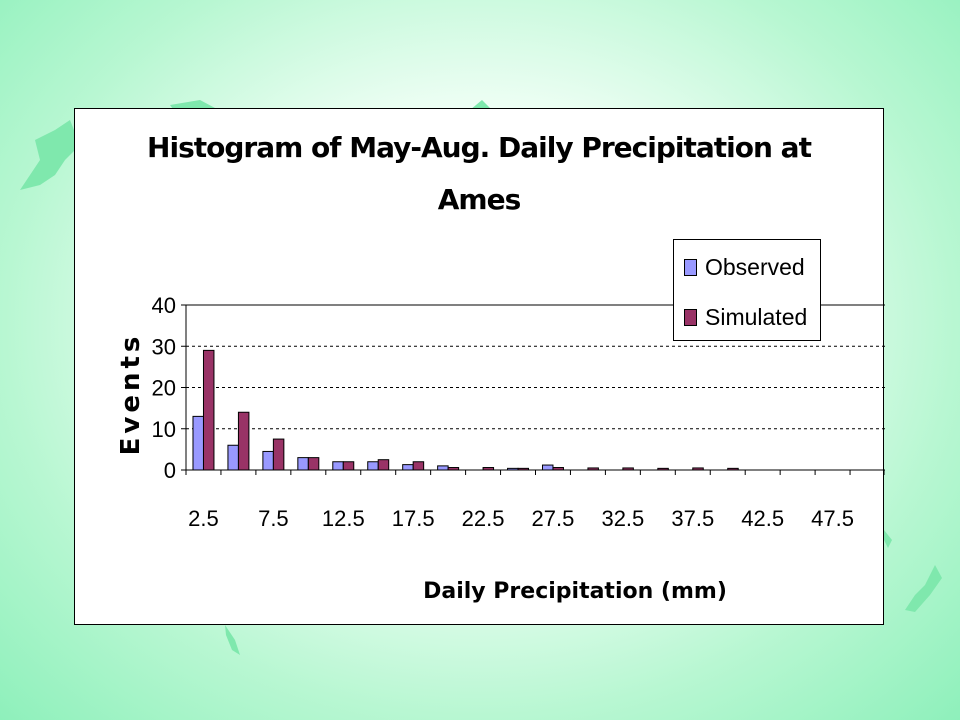  What do you see at coordinates (756, 316) in the screenshot?
I see `legend-label-simulated: Simulated` at bounding box center [756, 316].